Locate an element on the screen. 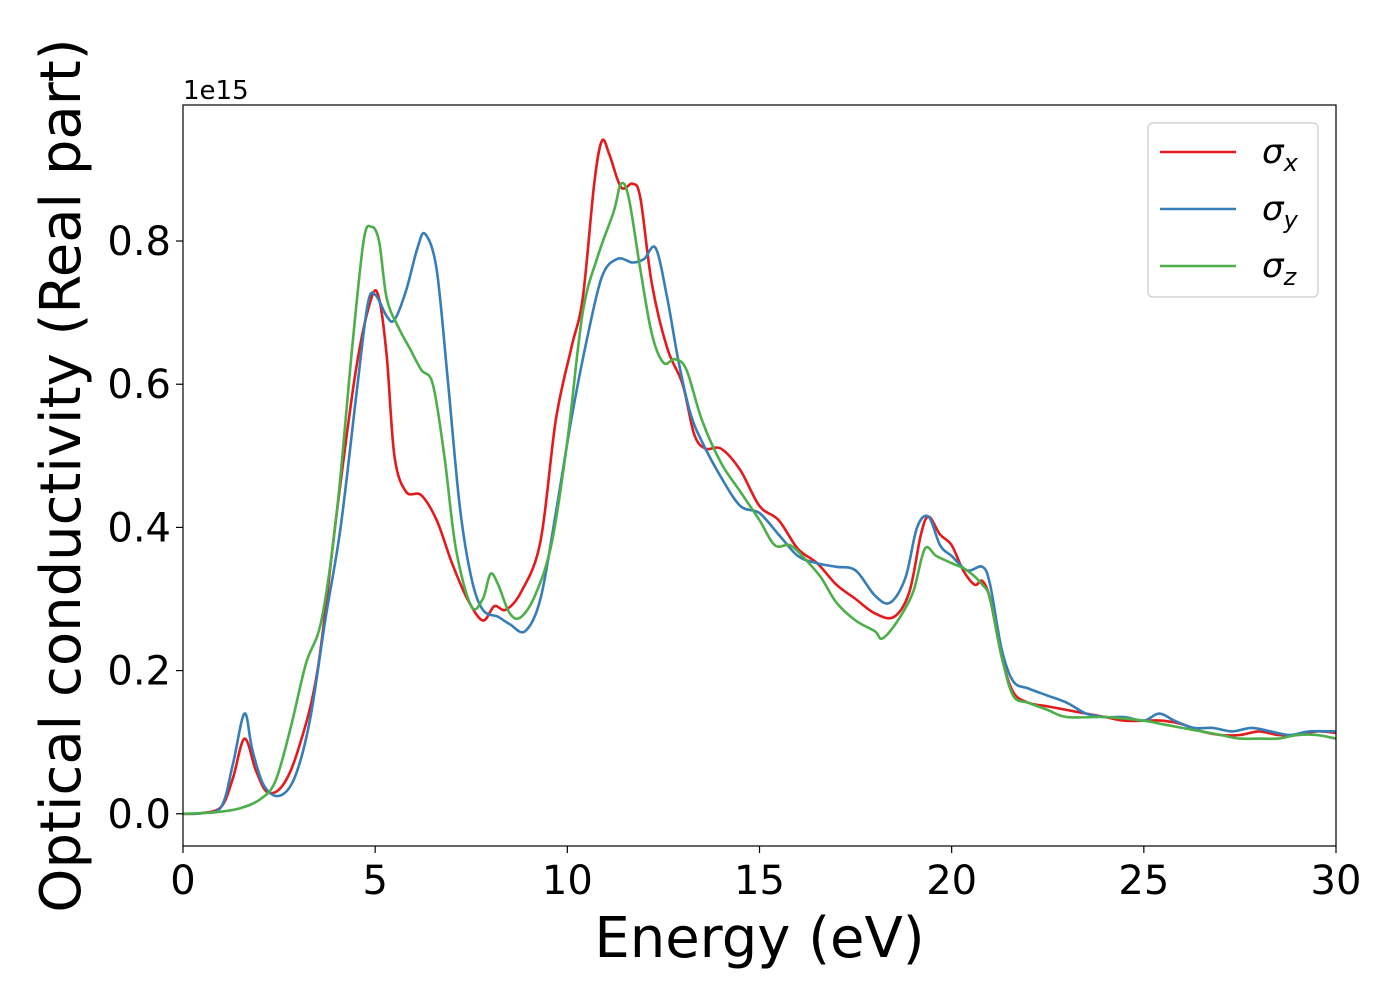 The height and width of the screenshot is (1000, 1400). y-tick-label: 0.0 is located at coordinates (139, 815).